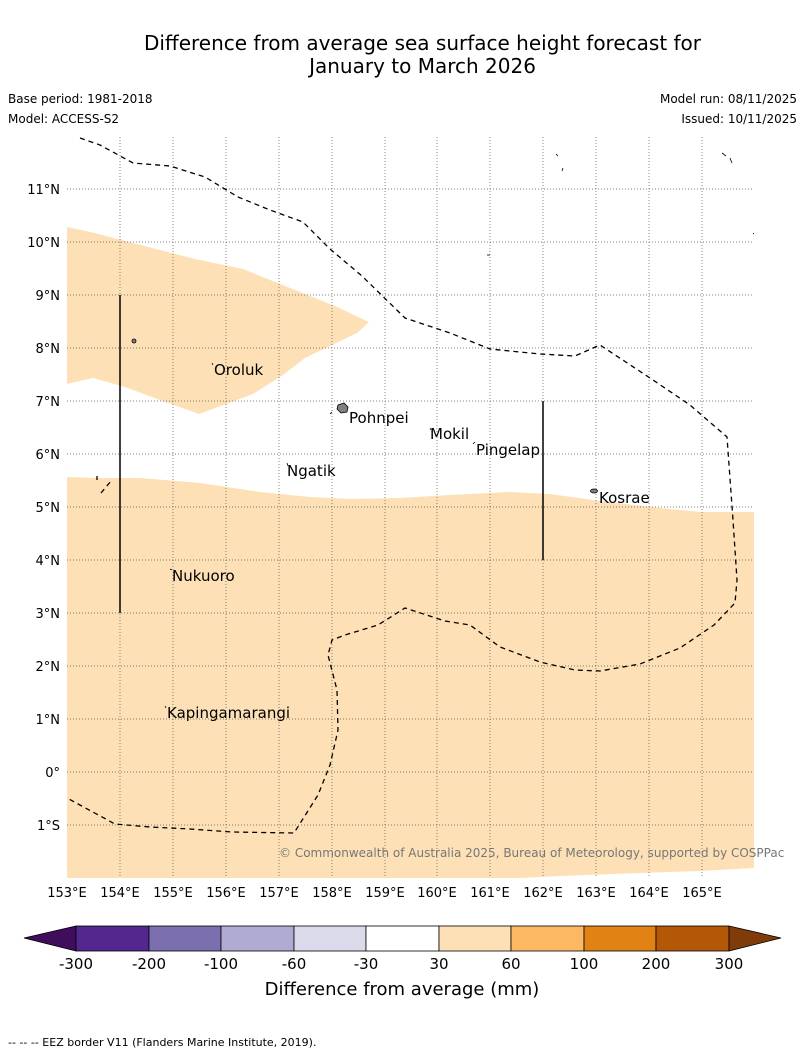  Describe the element at coordinates (656, 964) in the screenshot. I see `colorbar-tick: 200` at that location.